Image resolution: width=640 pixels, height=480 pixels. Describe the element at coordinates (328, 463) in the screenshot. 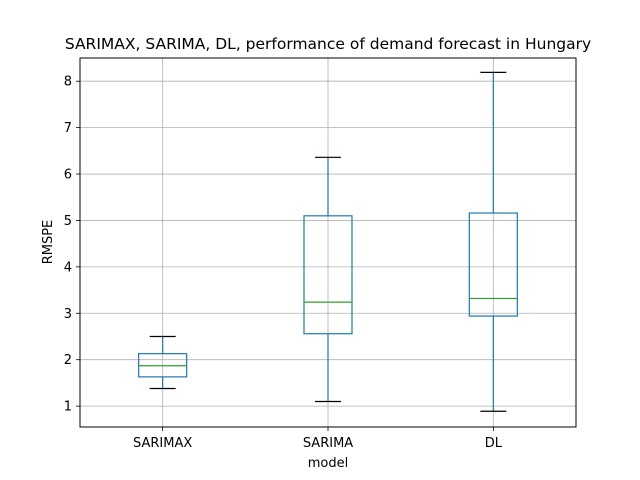

I see `x-axis-label: model` at that location.